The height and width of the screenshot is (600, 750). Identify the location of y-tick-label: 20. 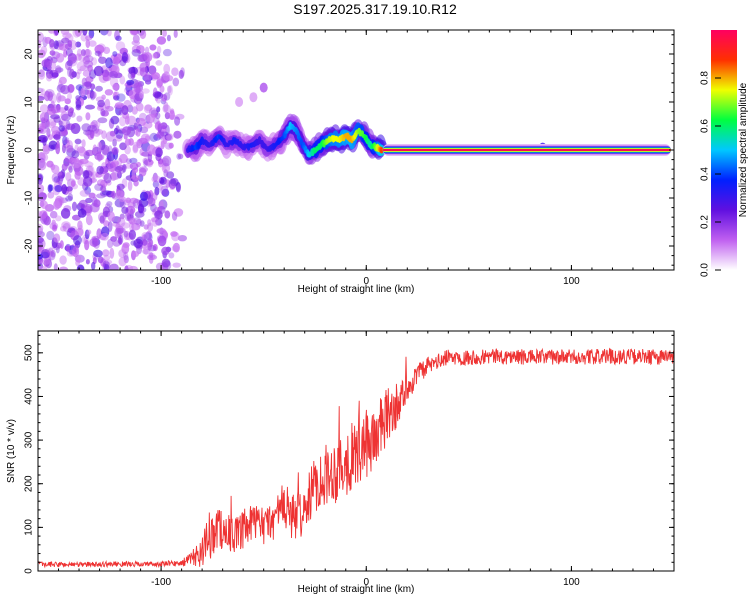
(29, 54).